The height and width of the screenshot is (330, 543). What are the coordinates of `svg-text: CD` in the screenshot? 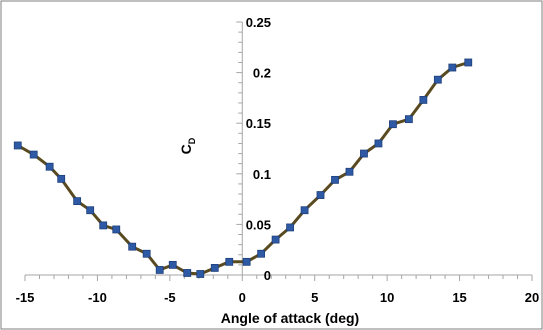 It's located at (187, 145).